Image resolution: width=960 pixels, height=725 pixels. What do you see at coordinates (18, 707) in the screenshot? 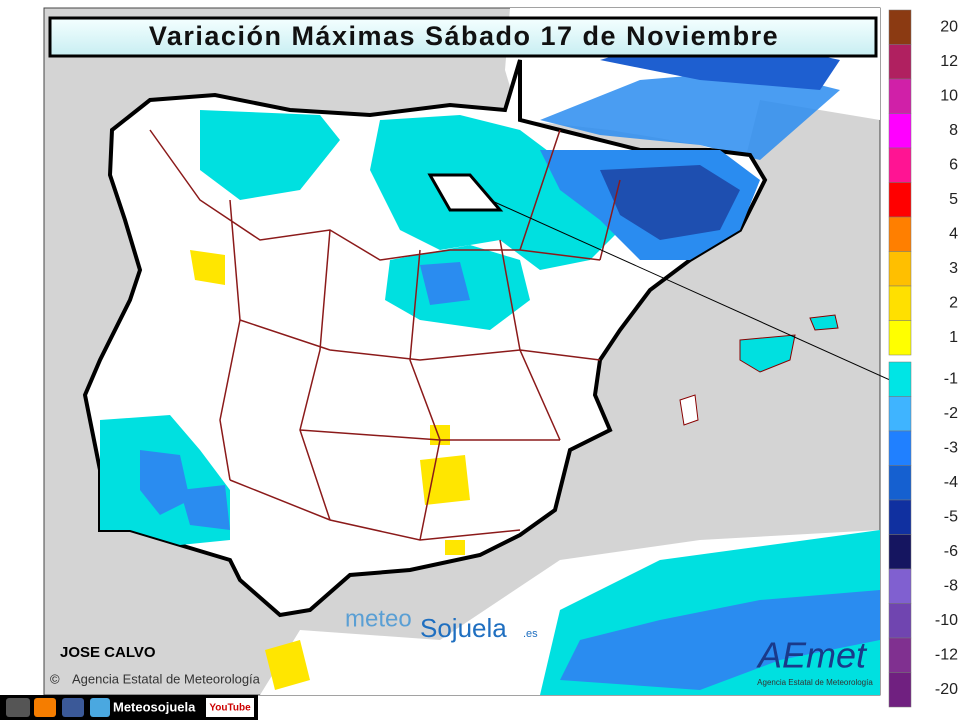
I see `instagram-icon` at bounding box center [18, 707].